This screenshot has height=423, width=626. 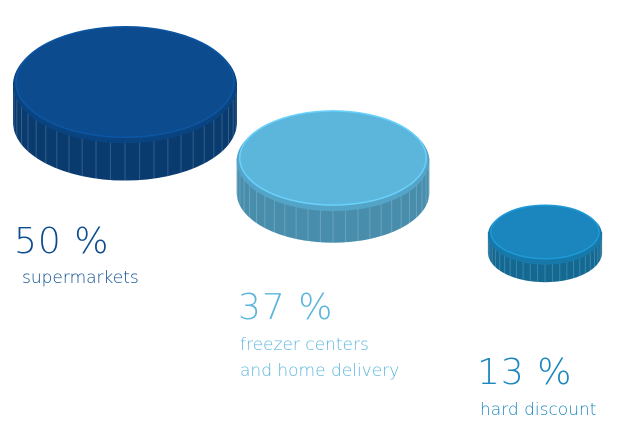 What do you see at coordinates (525, 372) in the screenshot?
I see `value-label: 13 %` at bounding box center [525, 372].